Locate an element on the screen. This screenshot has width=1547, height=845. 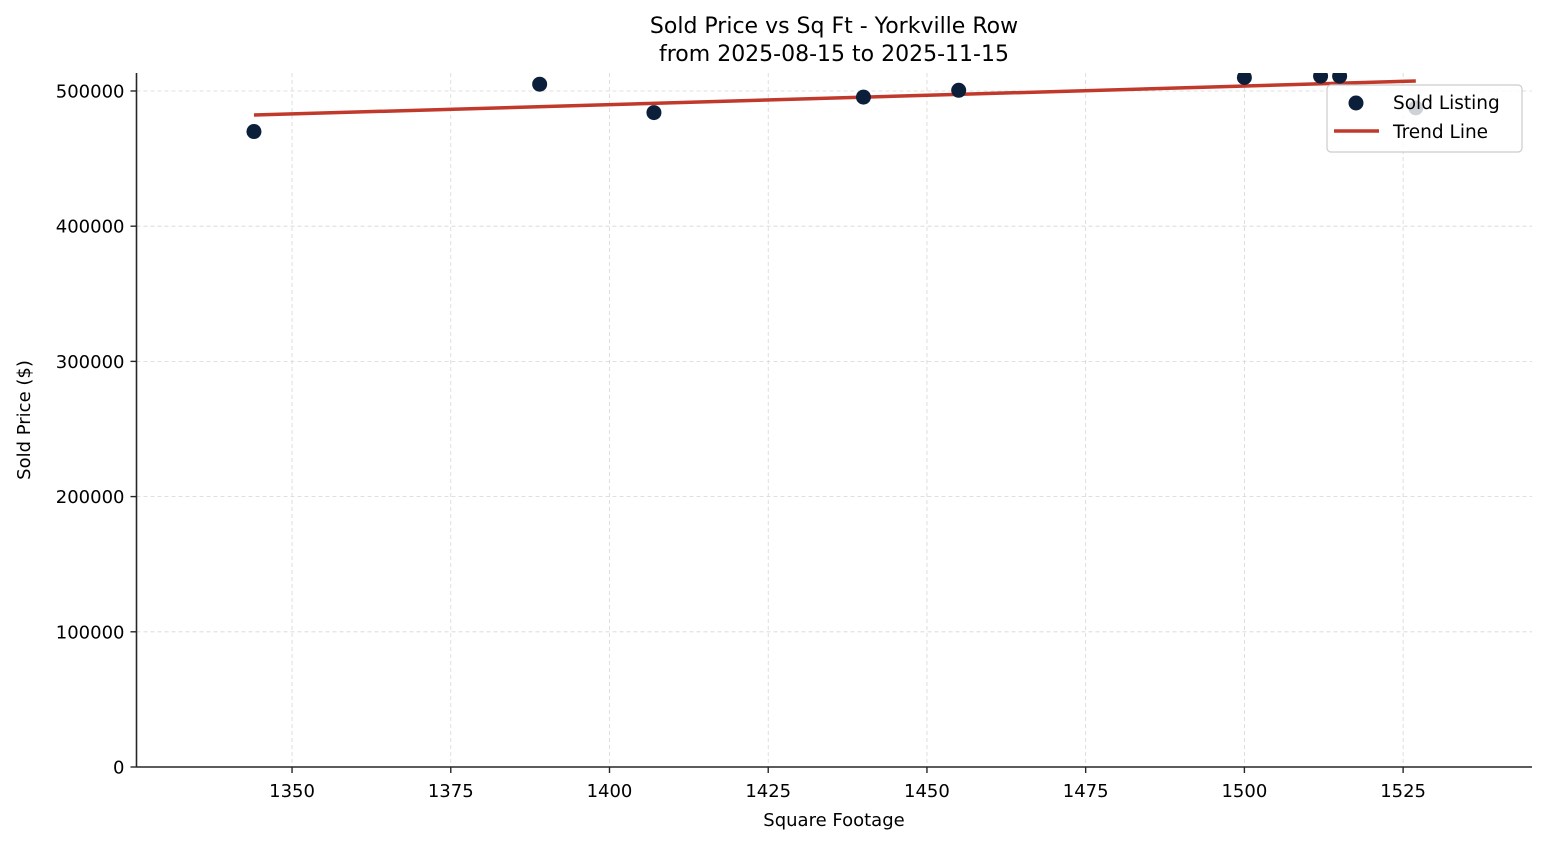
scatter-points is located at coordinates (835, 106).